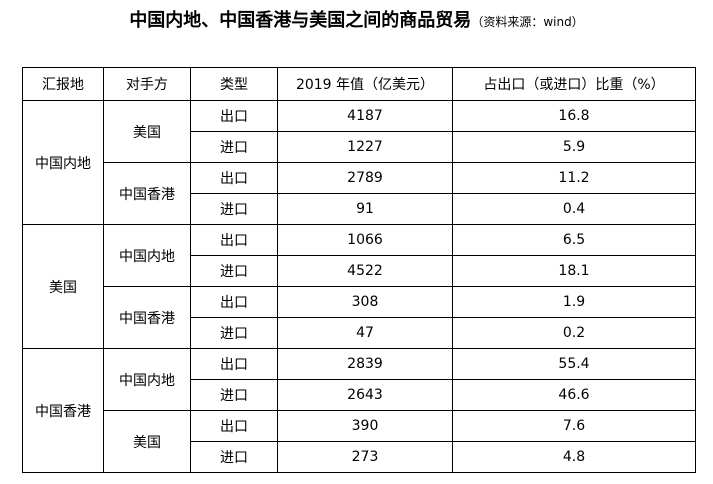 This screenshot has width=713, height=484. What do you see at coordinates (365, 426) in the screenshot?
I see `value-cell: 390` at bounding box center [365, 426].